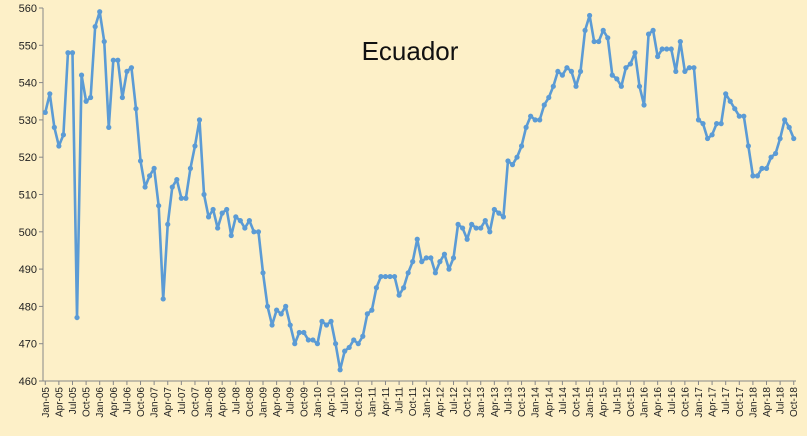 The image size is (807, 436). Describe the element at coordinates (740, 402) in the screenshot. I see `x-tick-label: Oct-17` at that location.